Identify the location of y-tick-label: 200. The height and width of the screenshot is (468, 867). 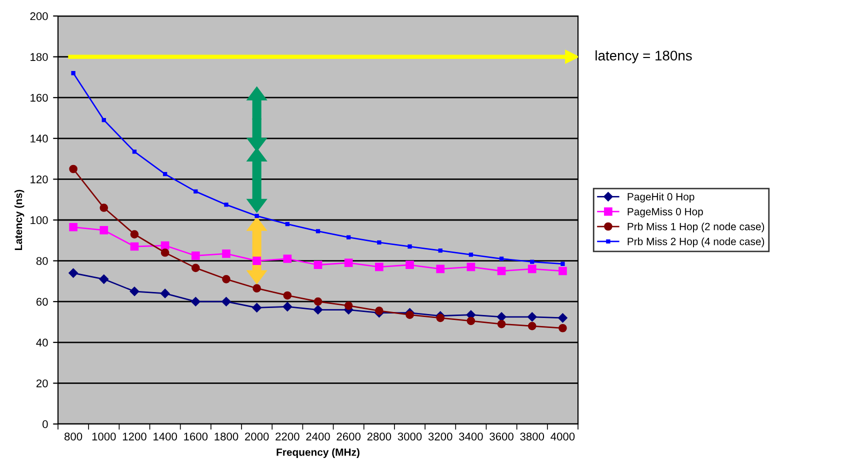
(39, 16).